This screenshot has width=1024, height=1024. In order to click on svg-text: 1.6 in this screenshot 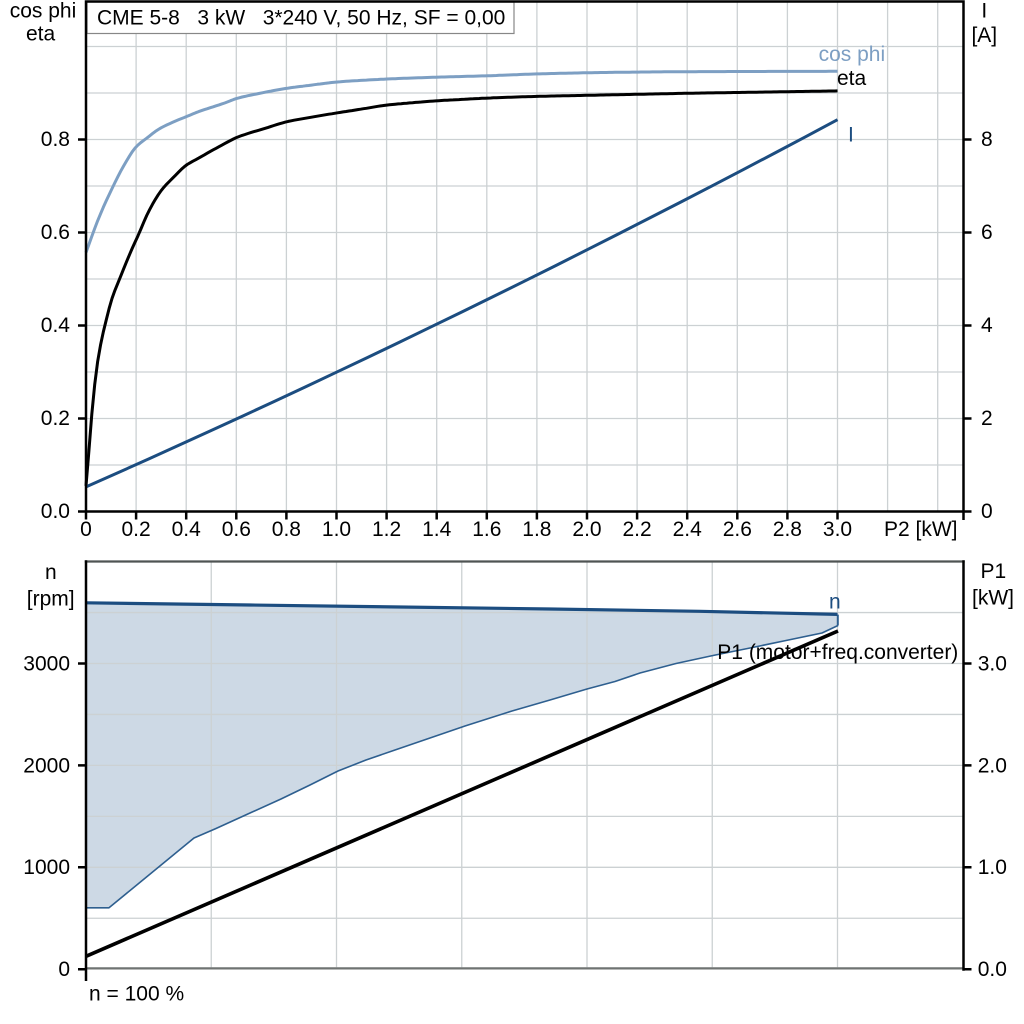, I will do `click(486, 529)`.